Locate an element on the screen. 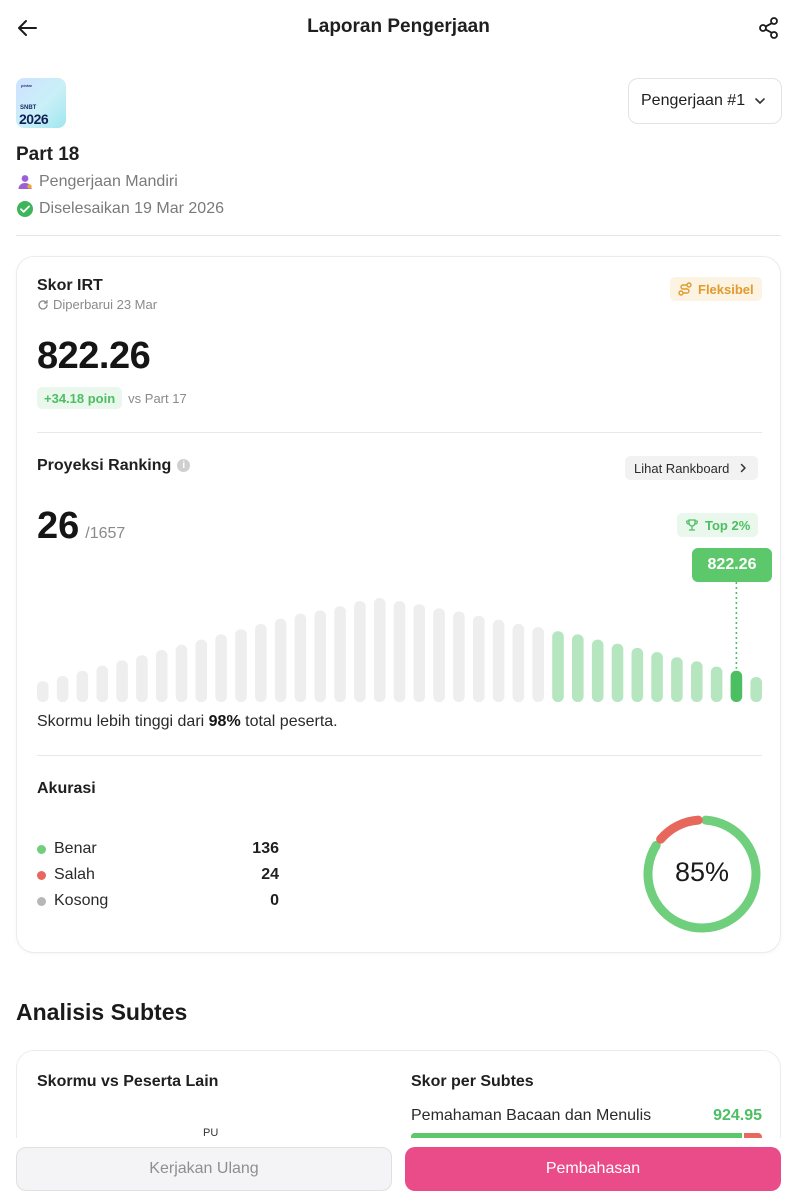 The height and width of the screenshot is (1200, 797). subtest-progress-bar is located at coordinates (586, 1137).